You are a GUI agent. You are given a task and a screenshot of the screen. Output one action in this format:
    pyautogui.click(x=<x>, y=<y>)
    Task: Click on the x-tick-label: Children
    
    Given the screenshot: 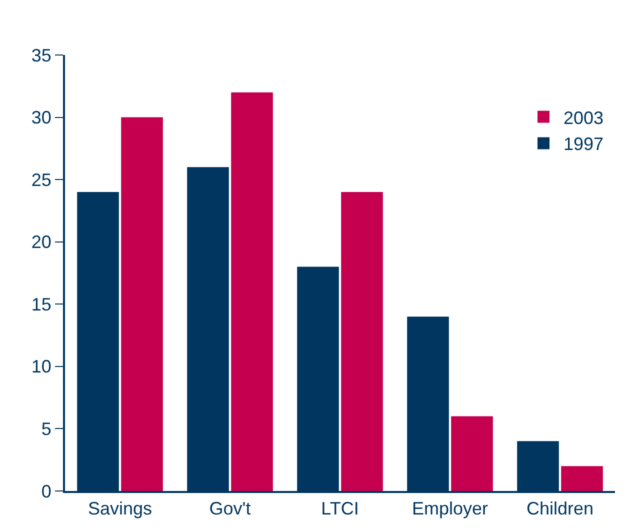 What is the action you would take?
    pyautogui.click(x=560, y=508)
    